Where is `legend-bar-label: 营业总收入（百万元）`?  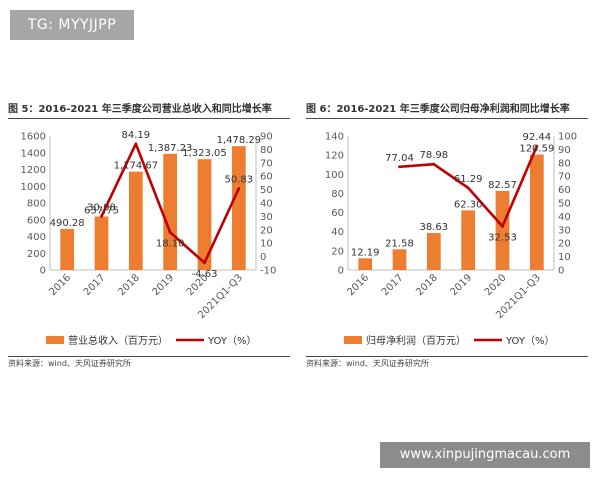
legend-bar-label: 营业总收入（百万元） is located at coordinates (118, 340).